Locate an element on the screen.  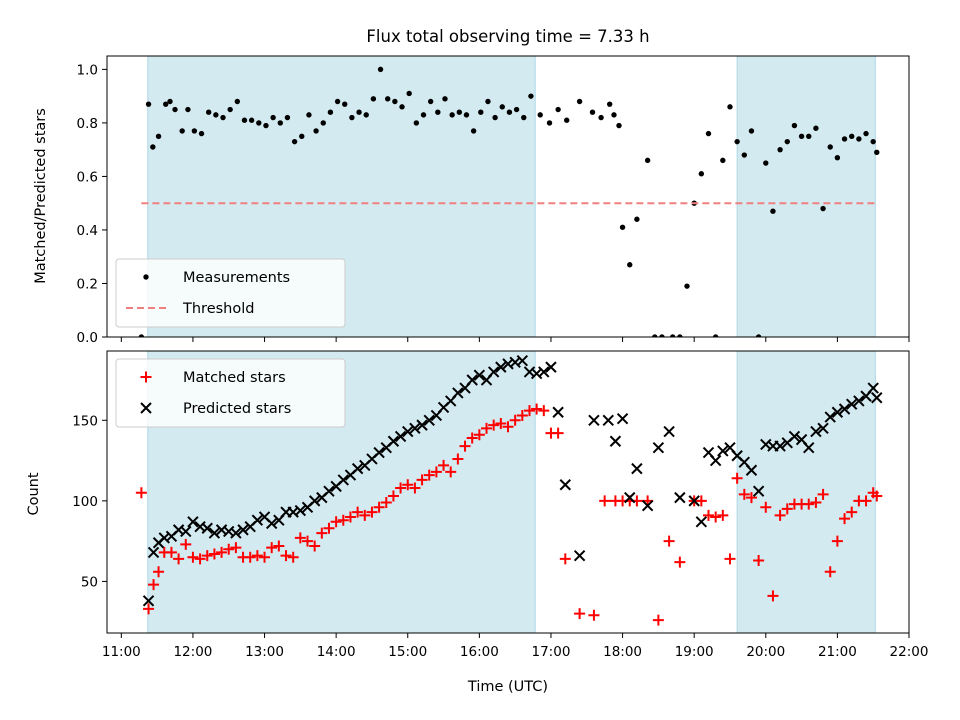
bottom-y-axis-label: Count is located at coordinates (34, 493).